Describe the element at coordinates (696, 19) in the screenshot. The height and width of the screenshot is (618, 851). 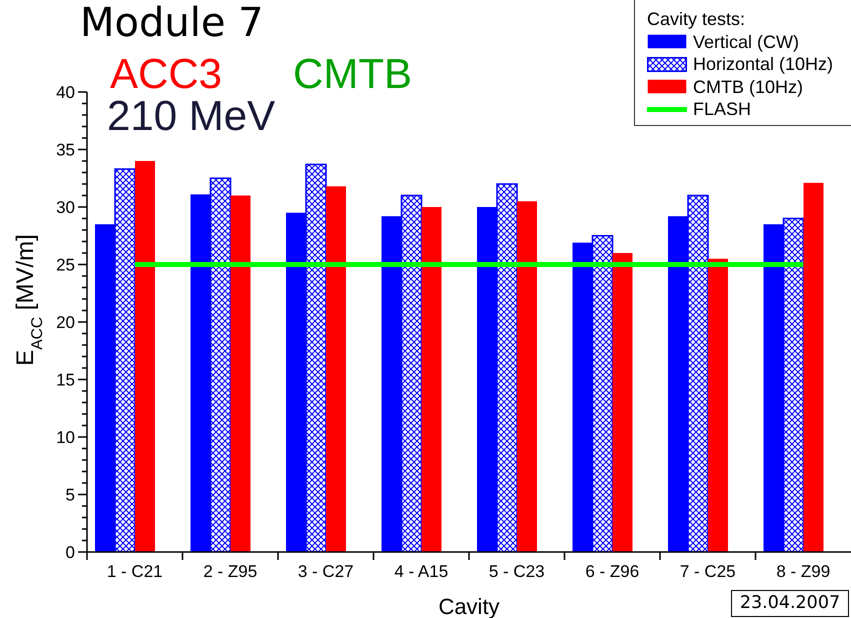
I see `legend-title: Cavity tests:` at that location.